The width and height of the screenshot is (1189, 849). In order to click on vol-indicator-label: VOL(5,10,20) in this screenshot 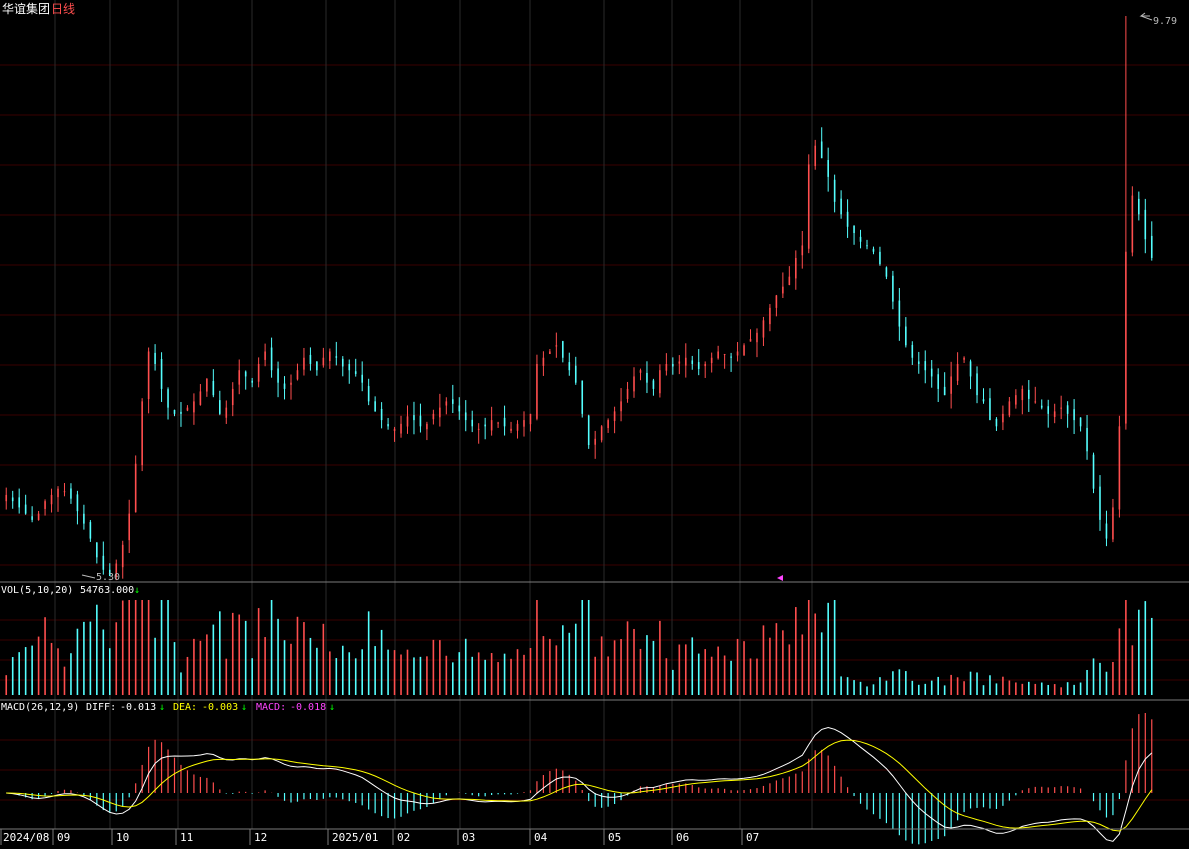, I will do `click(37, 590)`.